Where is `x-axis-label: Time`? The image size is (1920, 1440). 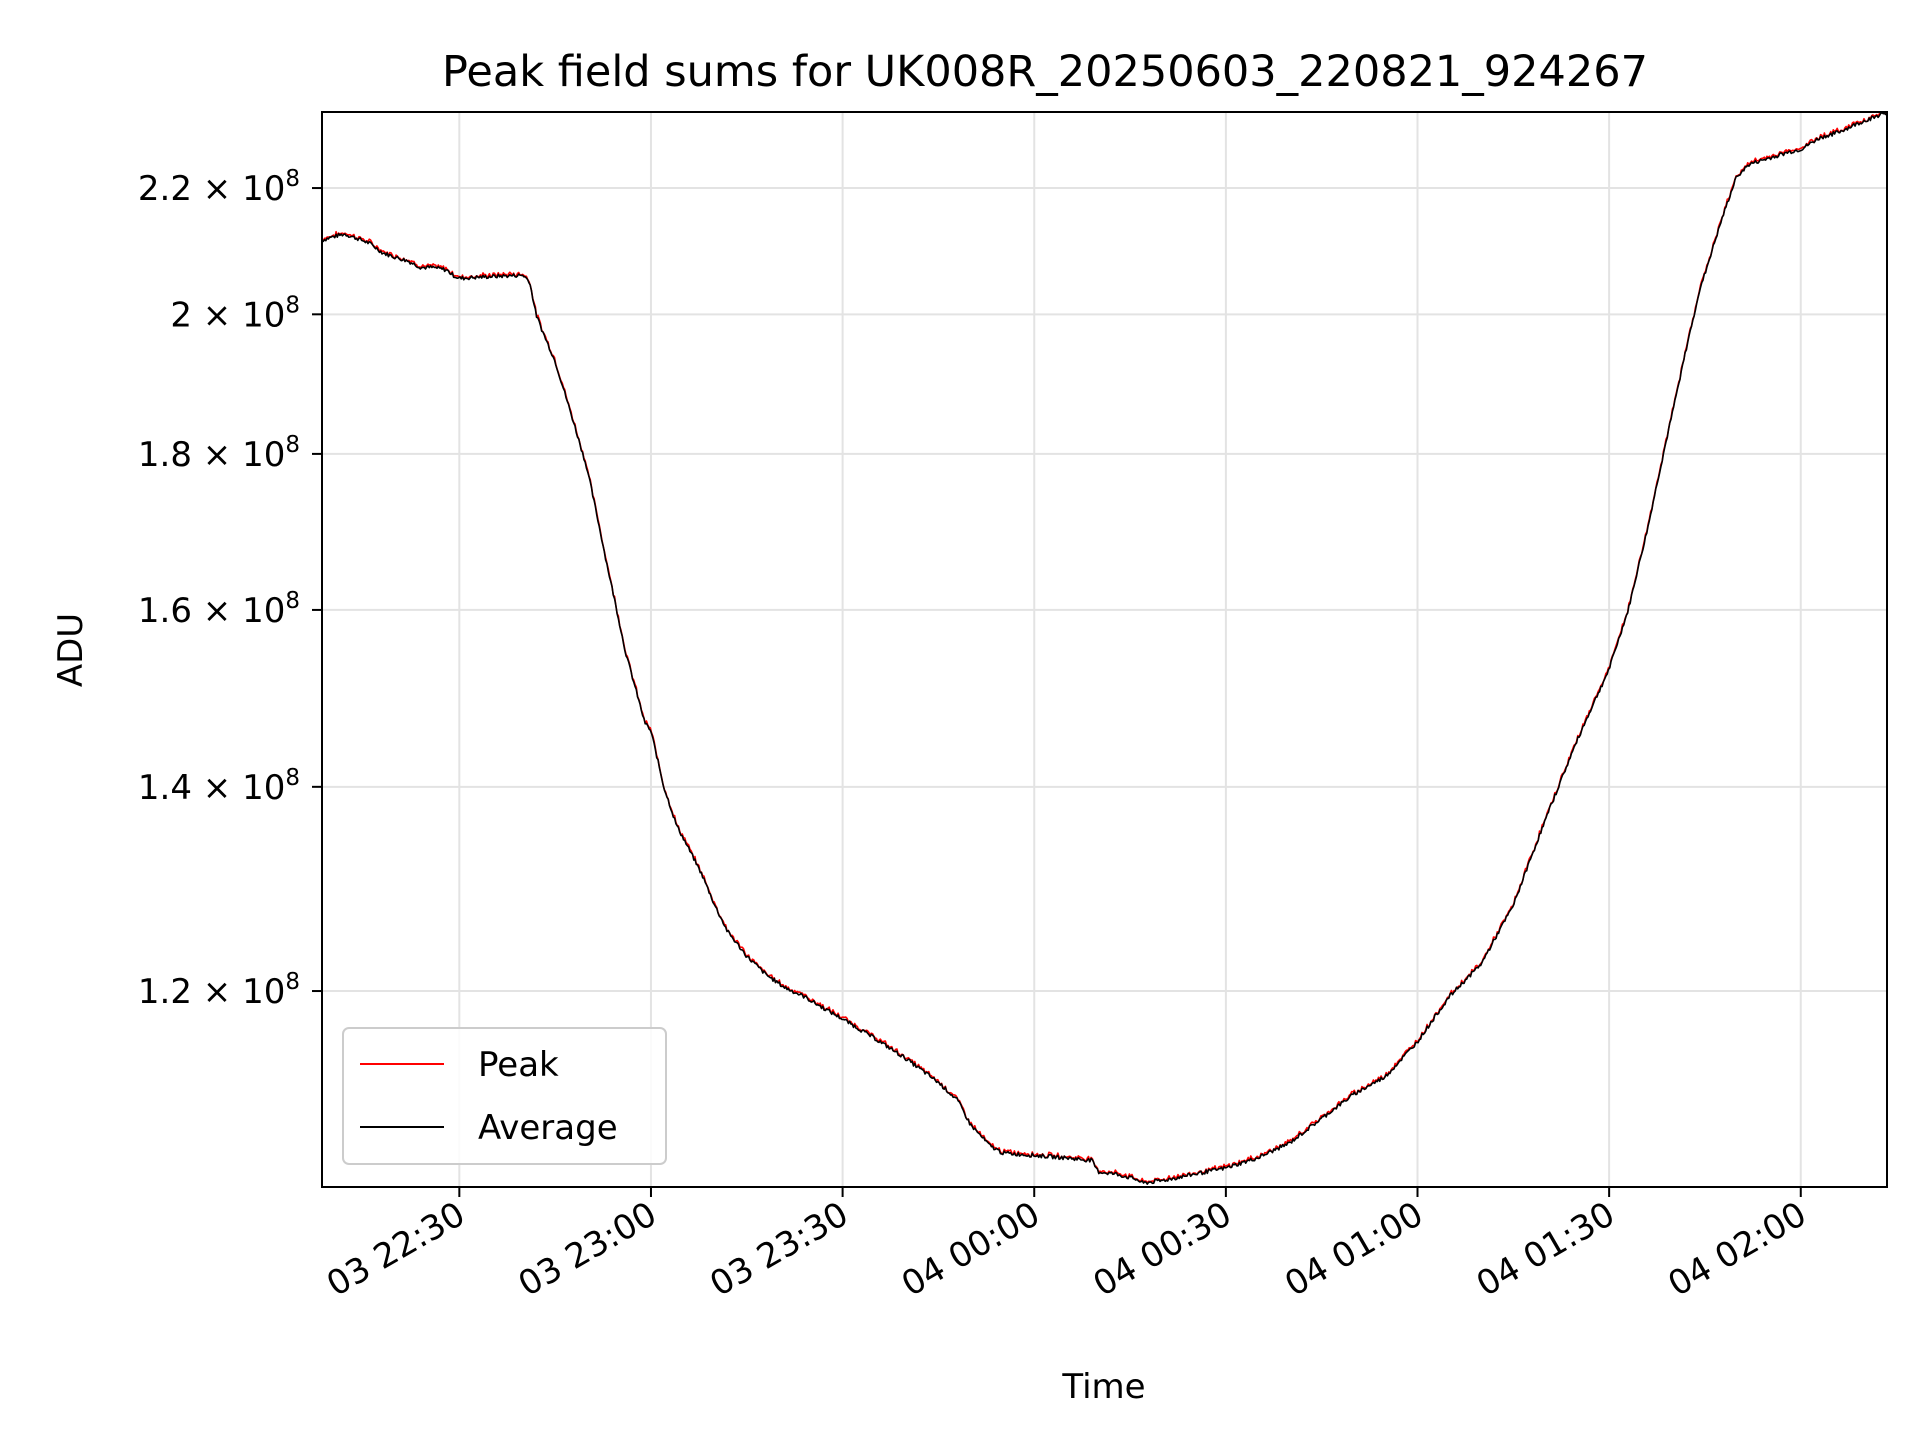 x-axis-label: Time is located at coordinates (1103, 1387).